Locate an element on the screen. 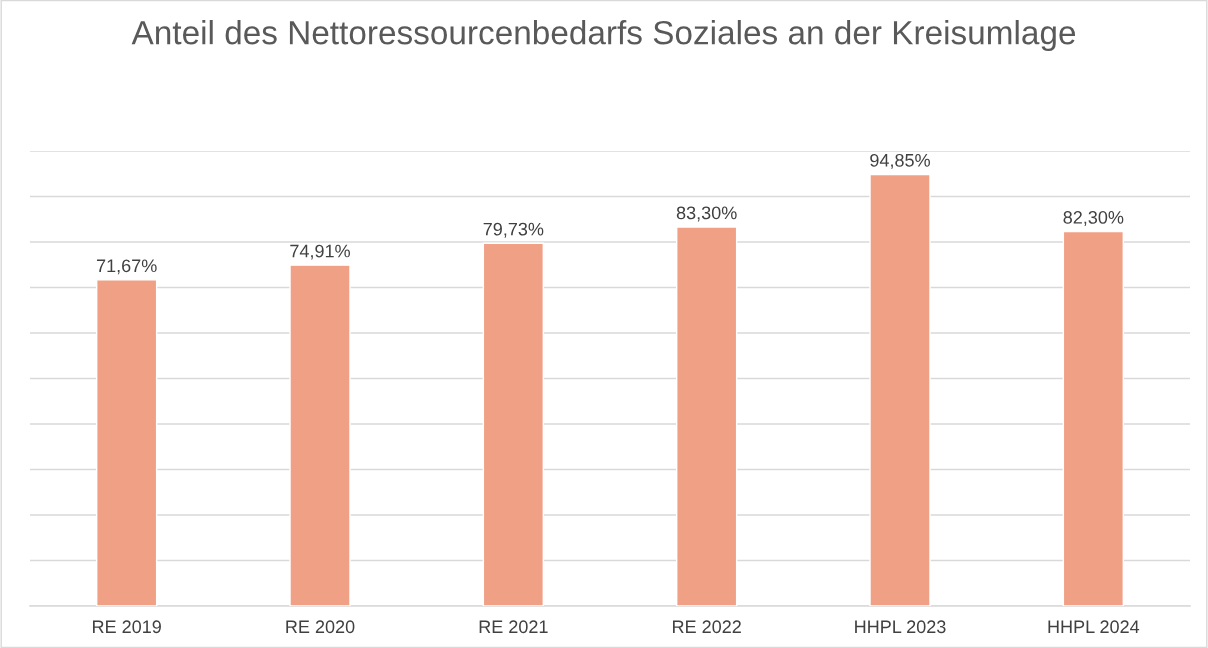 Image resolution: width=1208 pixels, height=648 pixels. data-label: 83,30% is located at coordinates (706, 214).